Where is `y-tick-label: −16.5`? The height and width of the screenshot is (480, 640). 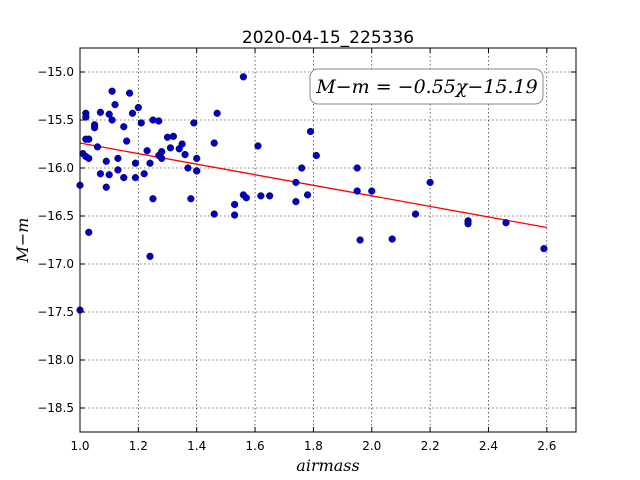
y-tick-label: −16.5 is located at coordinates (55, 216).